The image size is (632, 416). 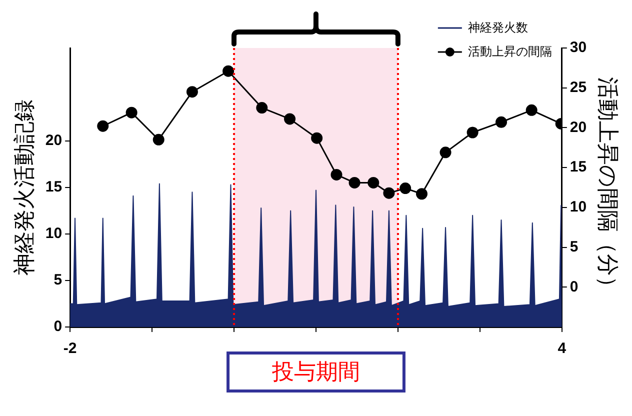 I want to click on y-tick-label: 15, so click(x=53, y=187).